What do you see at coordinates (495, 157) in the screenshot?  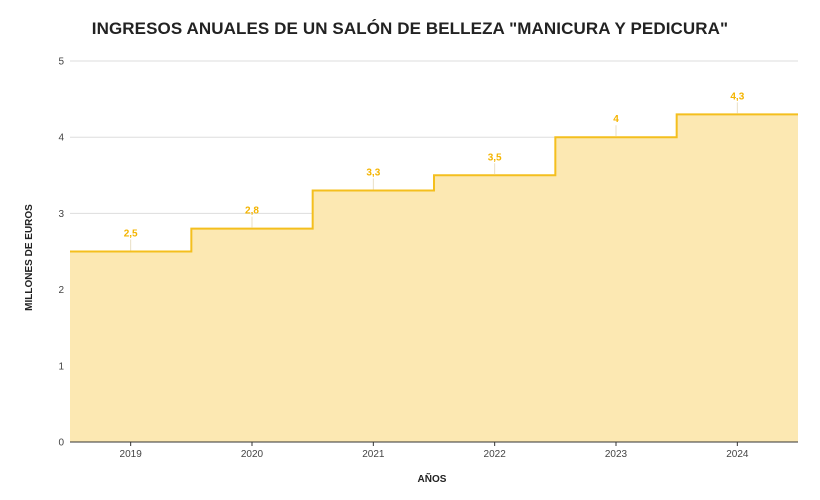 I see `data-label: 3,5` at bounding box center [495, 157].